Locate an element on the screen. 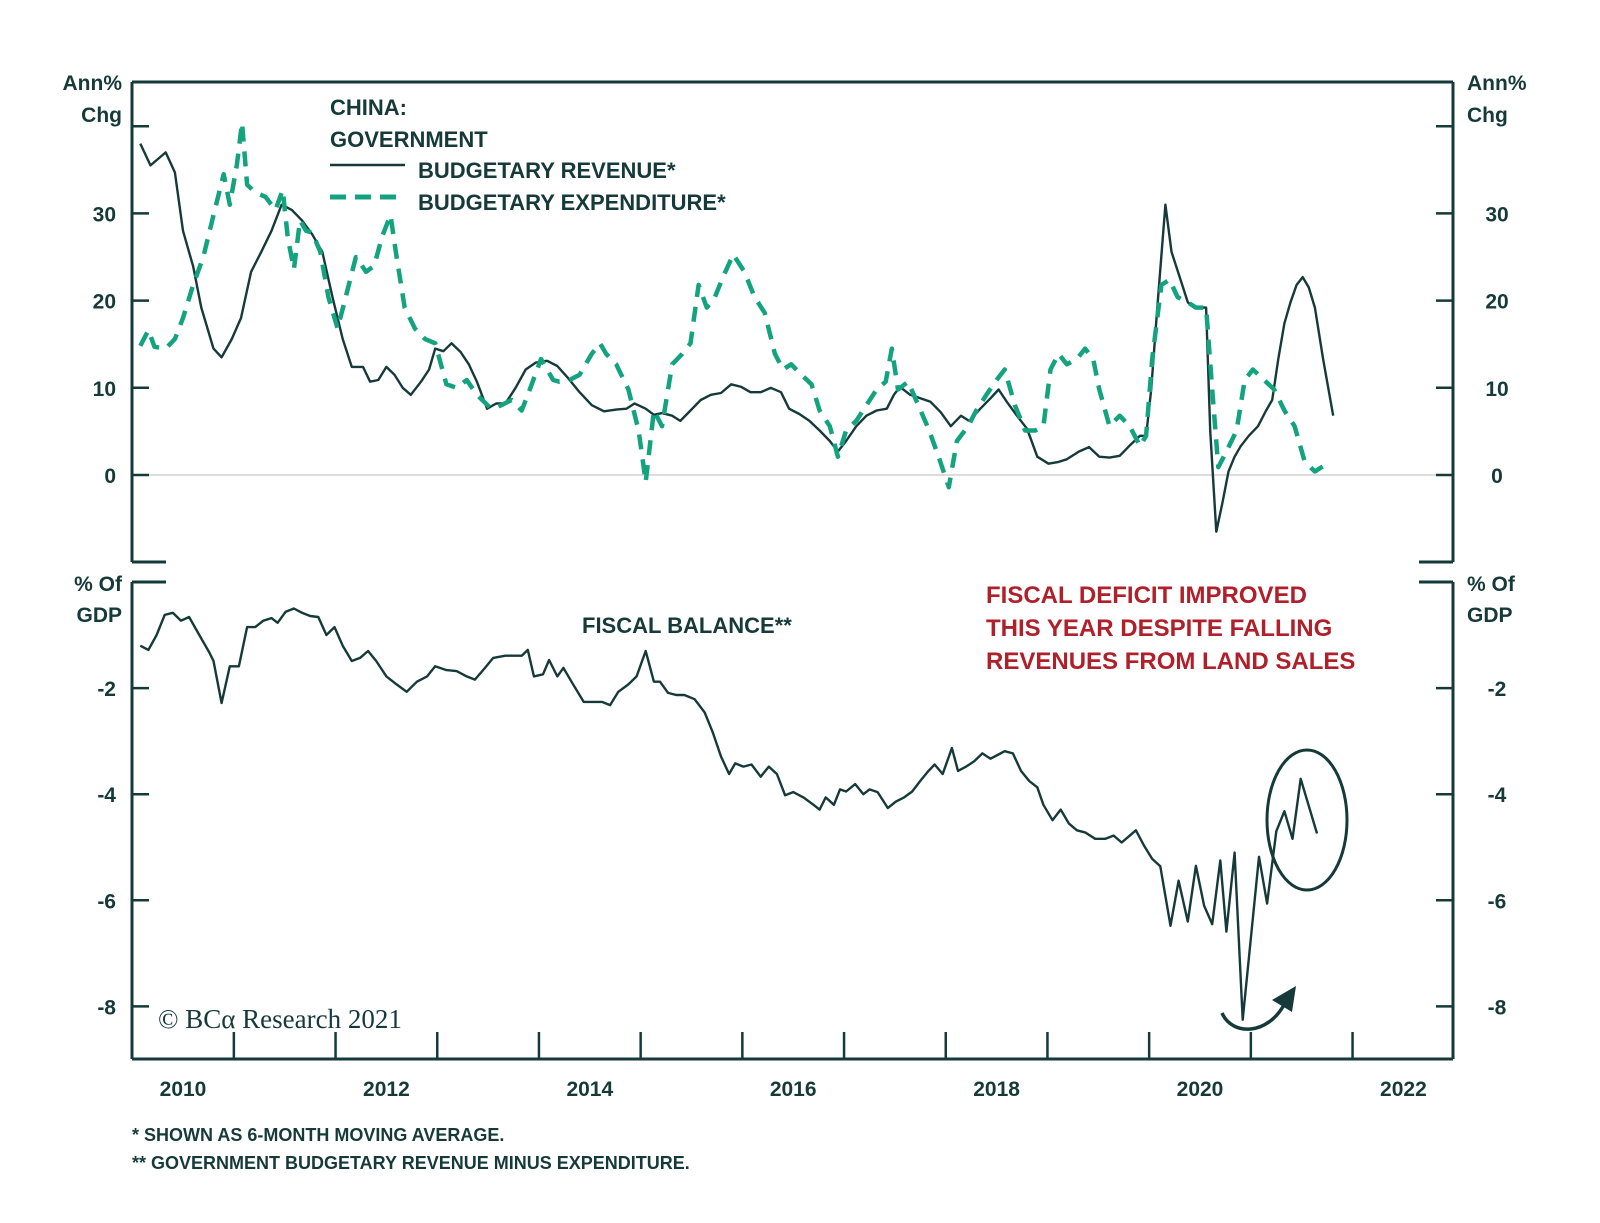 The image size is (1600, 1223). annotation-line-1: FISCAL DEFICIT IMPROVED is located at coordinates (1146, 595).